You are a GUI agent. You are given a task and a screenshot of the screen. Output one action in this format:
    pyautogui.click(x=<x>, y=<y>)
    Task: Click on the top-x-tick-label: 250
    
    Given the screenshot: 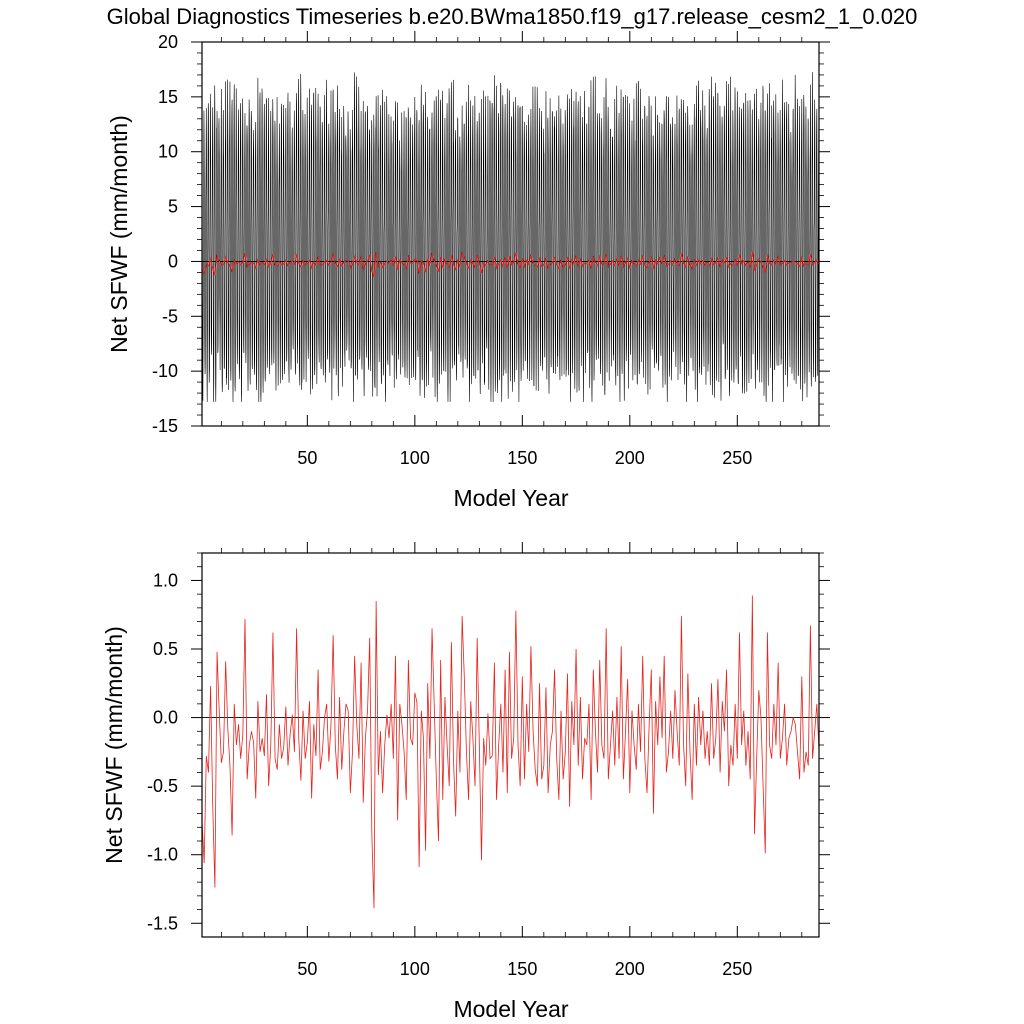 What is the action you would take?
    pyautogui.click(x=737, y=458)
    